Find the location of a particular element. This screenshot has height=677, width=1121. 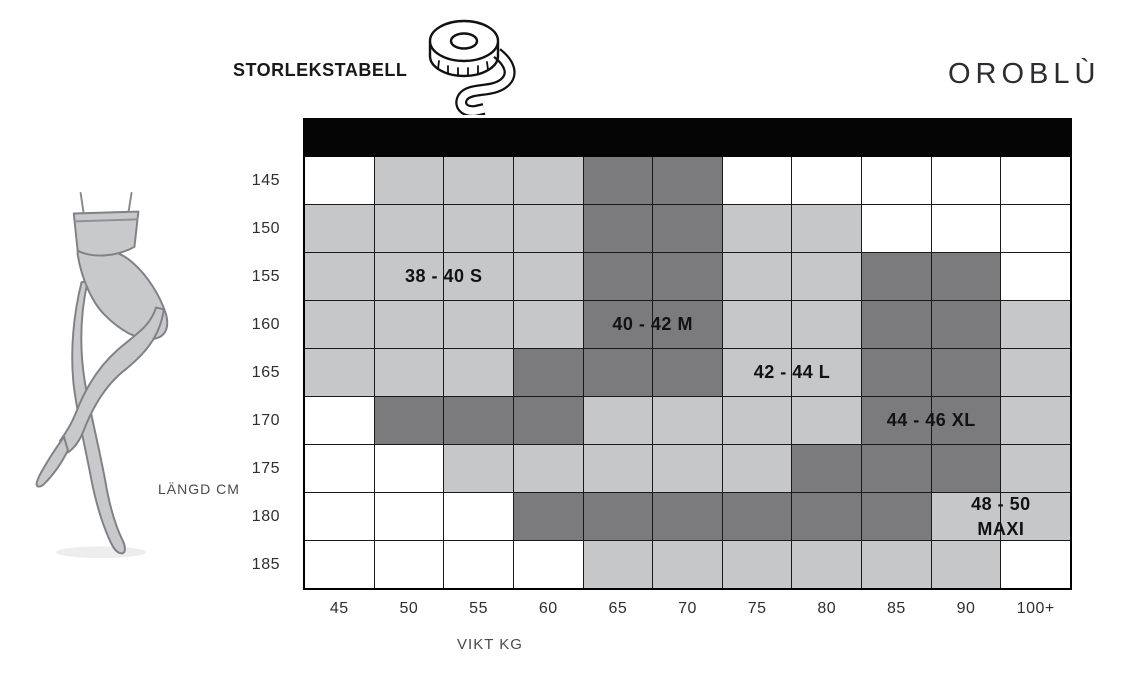

y-tick: 160 is located at coordinates (265, 324).